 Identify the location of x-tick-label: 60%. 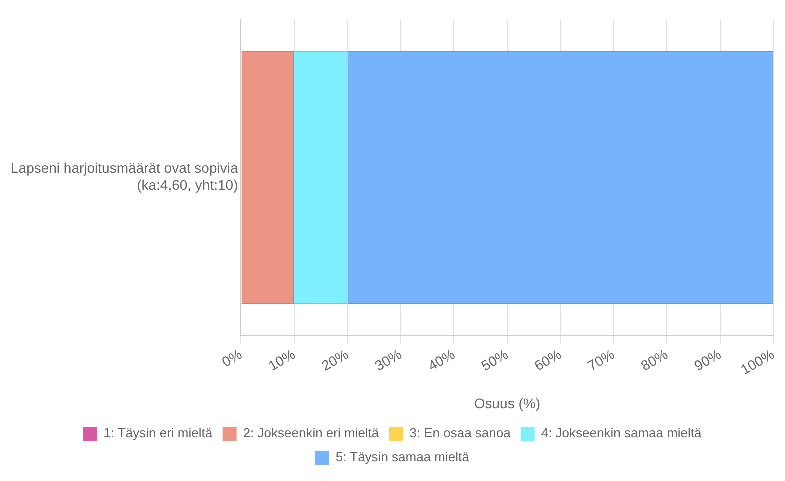
(548, 360).